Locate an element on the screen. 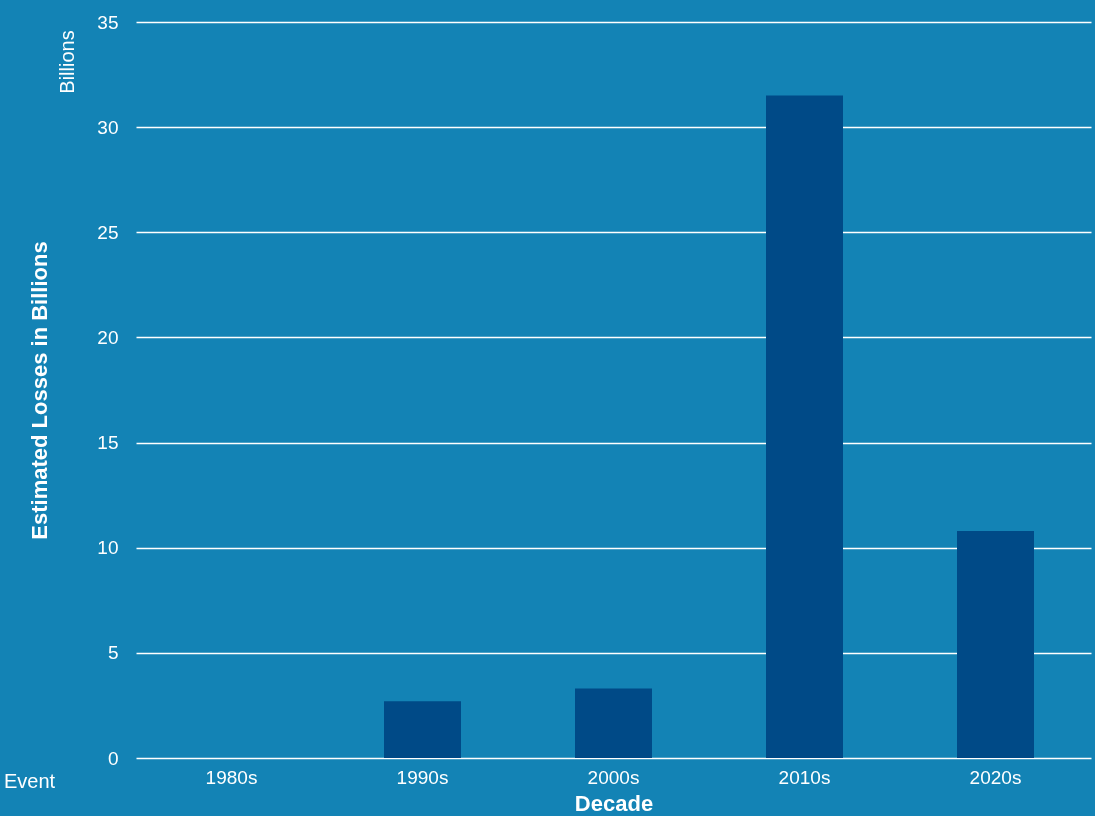  y-tick-label: 30 is located at coordinates (108, 127).